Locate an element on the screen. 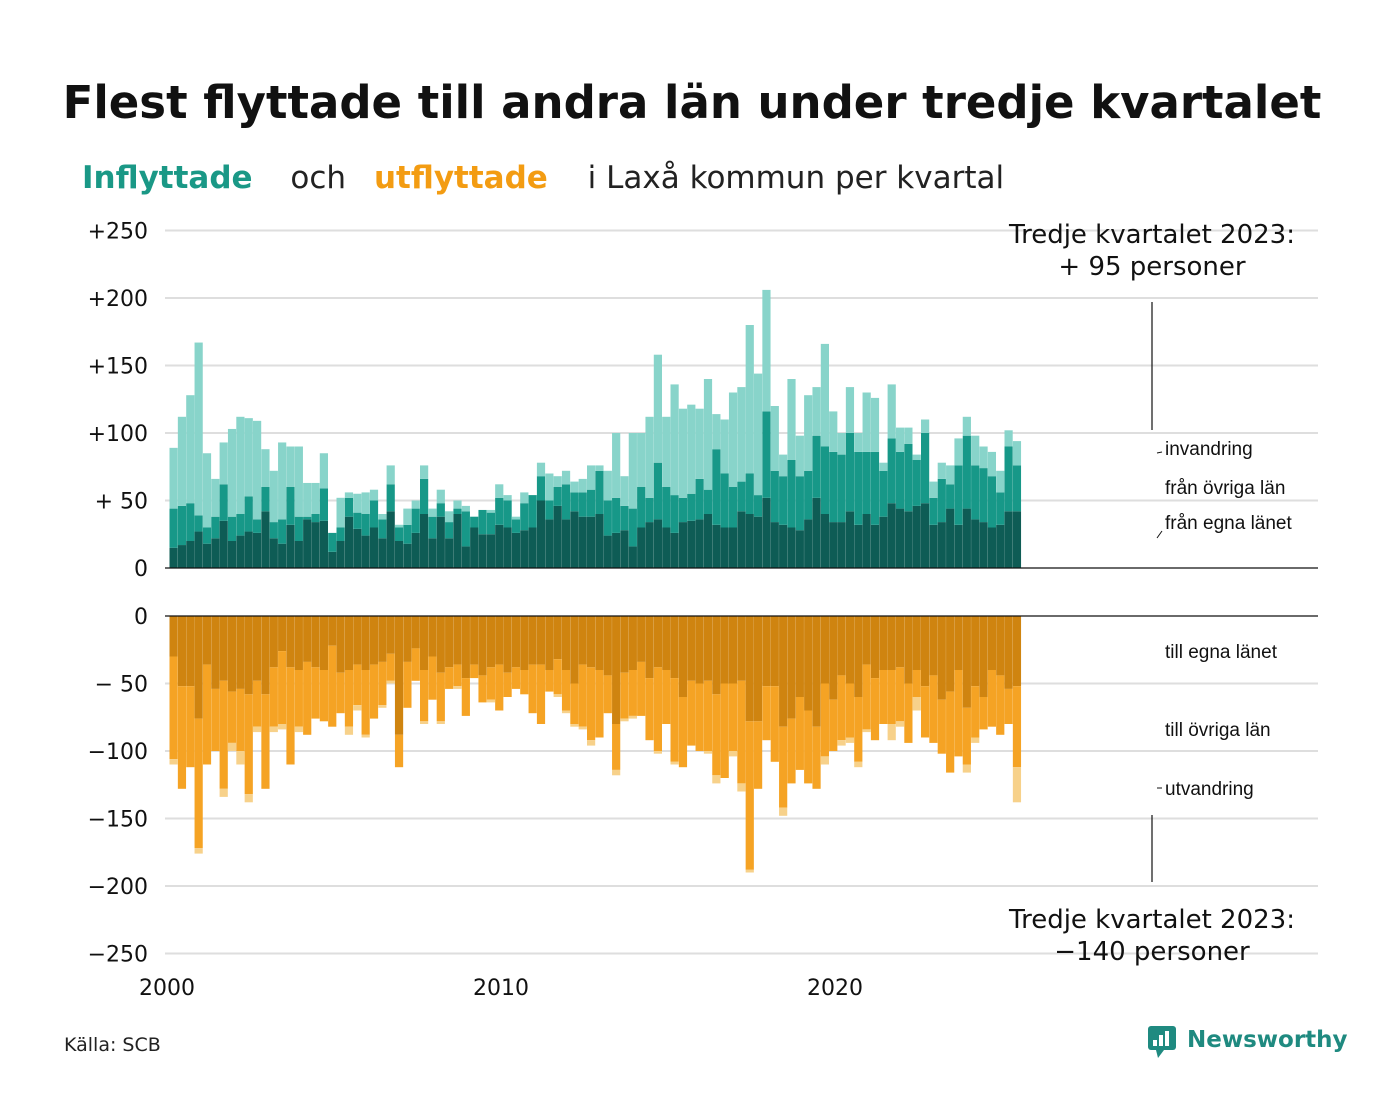 The width and height of the screenshot is (1400, 1120). subtitle-och: och is located at coordinates (318, 178).